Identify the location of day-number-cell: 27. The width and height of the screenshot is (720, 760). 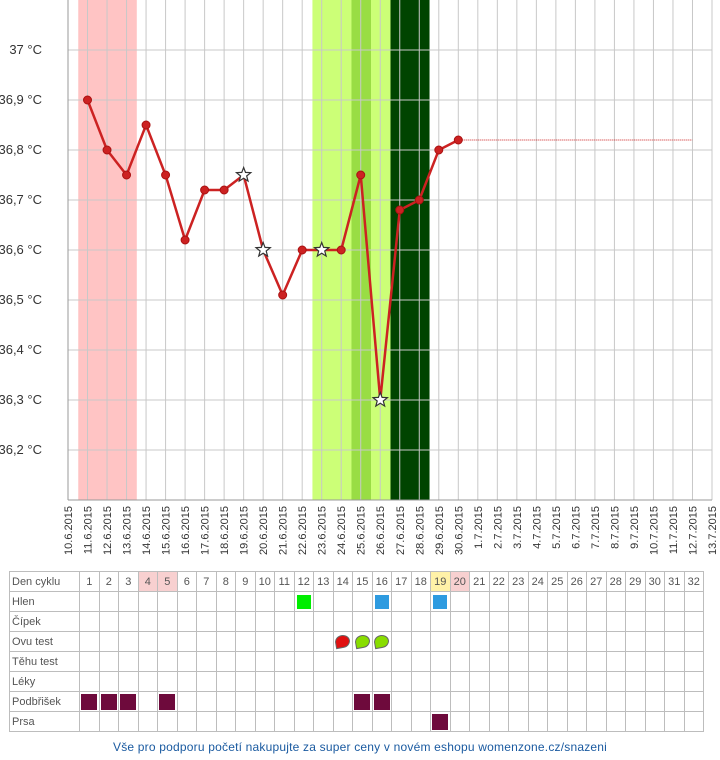
(596, 581).